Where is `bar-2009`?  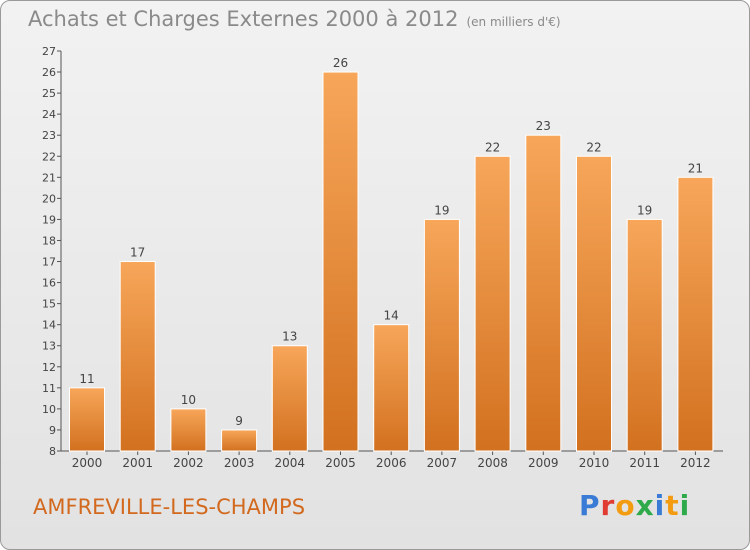
bar-2009 is located at coordinates (543, 293).